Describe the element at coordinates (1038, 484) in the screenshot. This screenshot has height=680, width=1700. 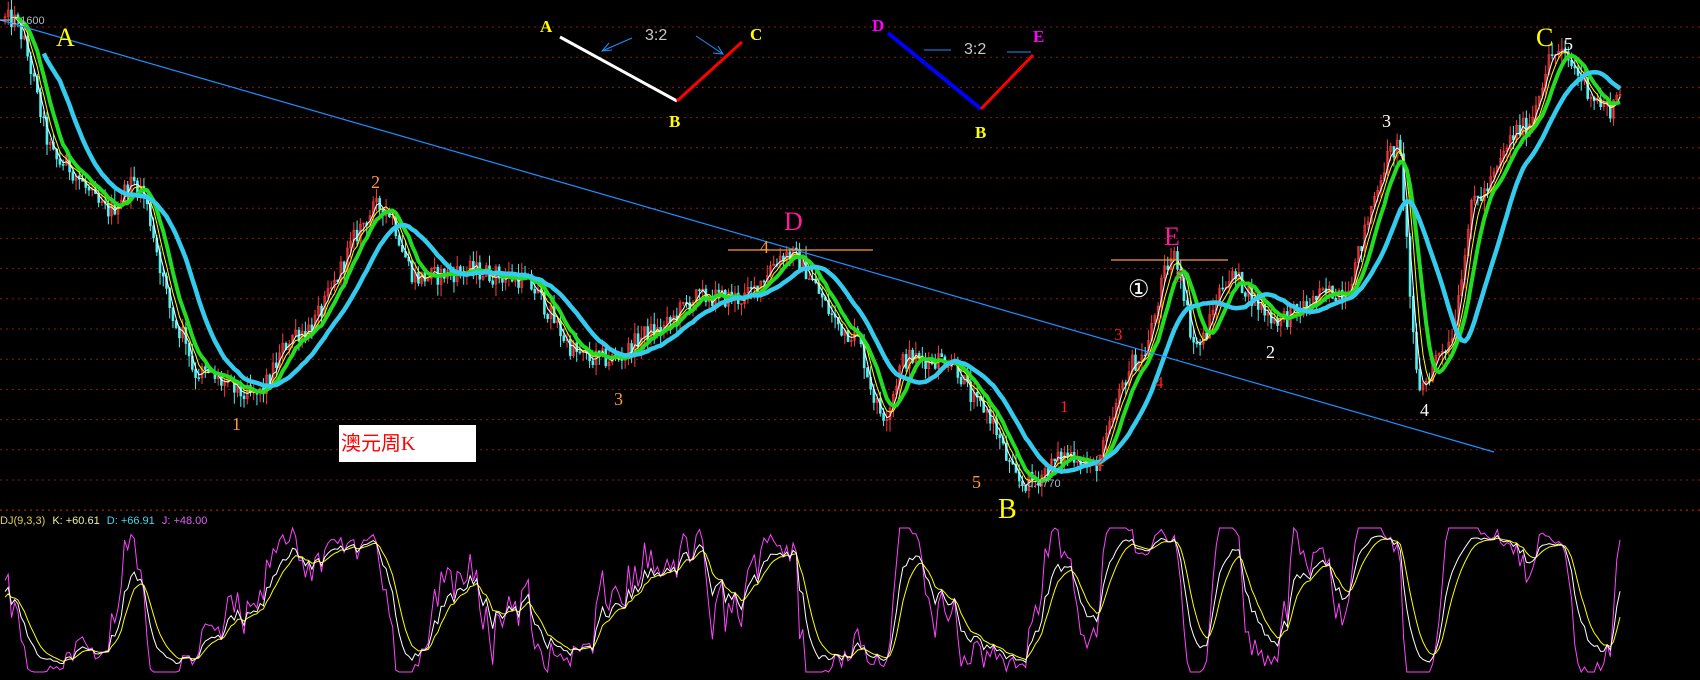
I see `low-price-label: ←0.4770` at that location.